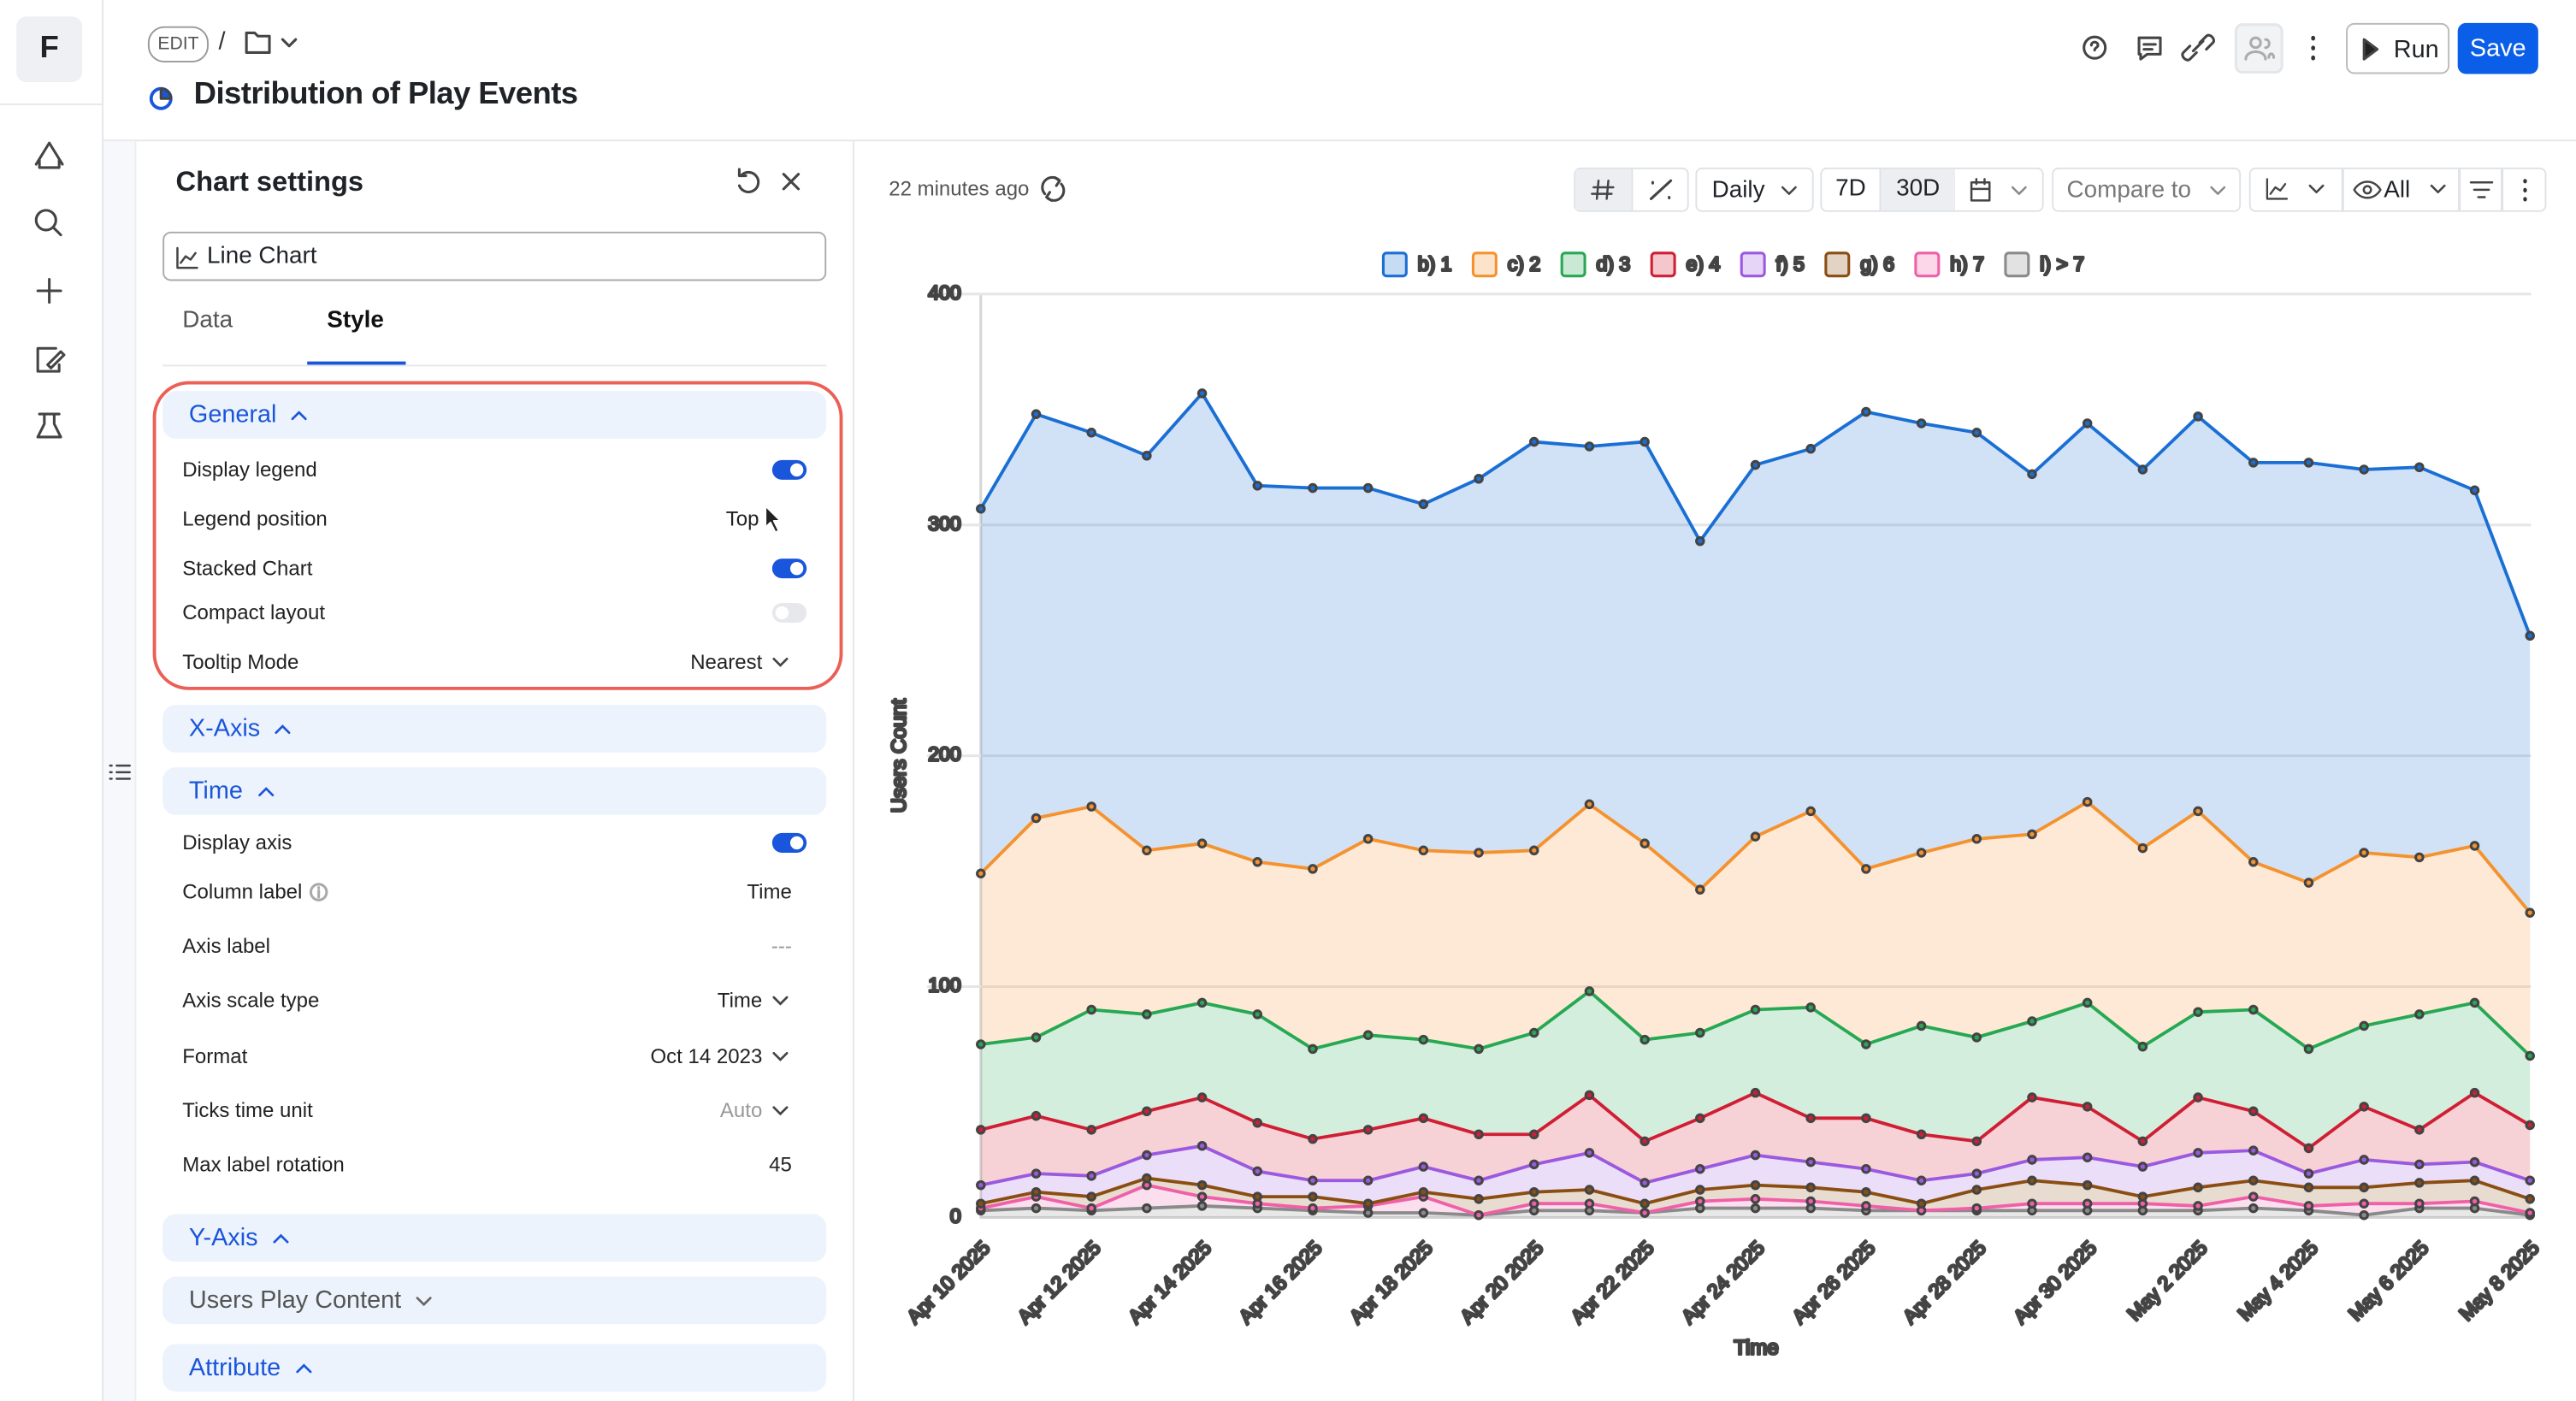 Image resolution: width=2576 pixels, height=1401 pixels. Describe the element at coordinates (791, 182) in the screenshot. I see `close-button` at that location.